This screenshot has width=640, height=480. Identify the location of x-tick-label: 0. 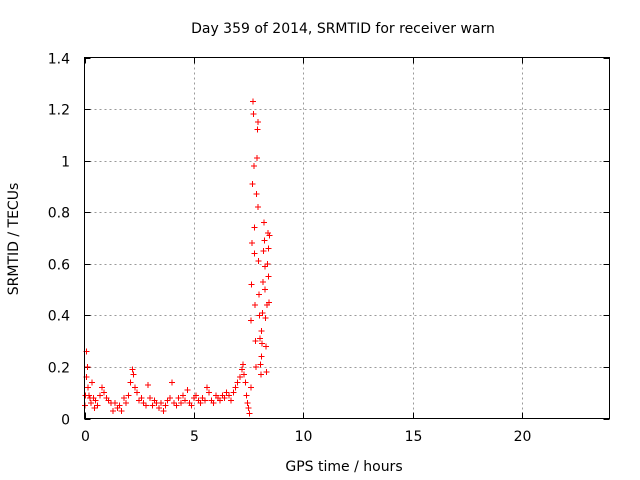
(85, 437).